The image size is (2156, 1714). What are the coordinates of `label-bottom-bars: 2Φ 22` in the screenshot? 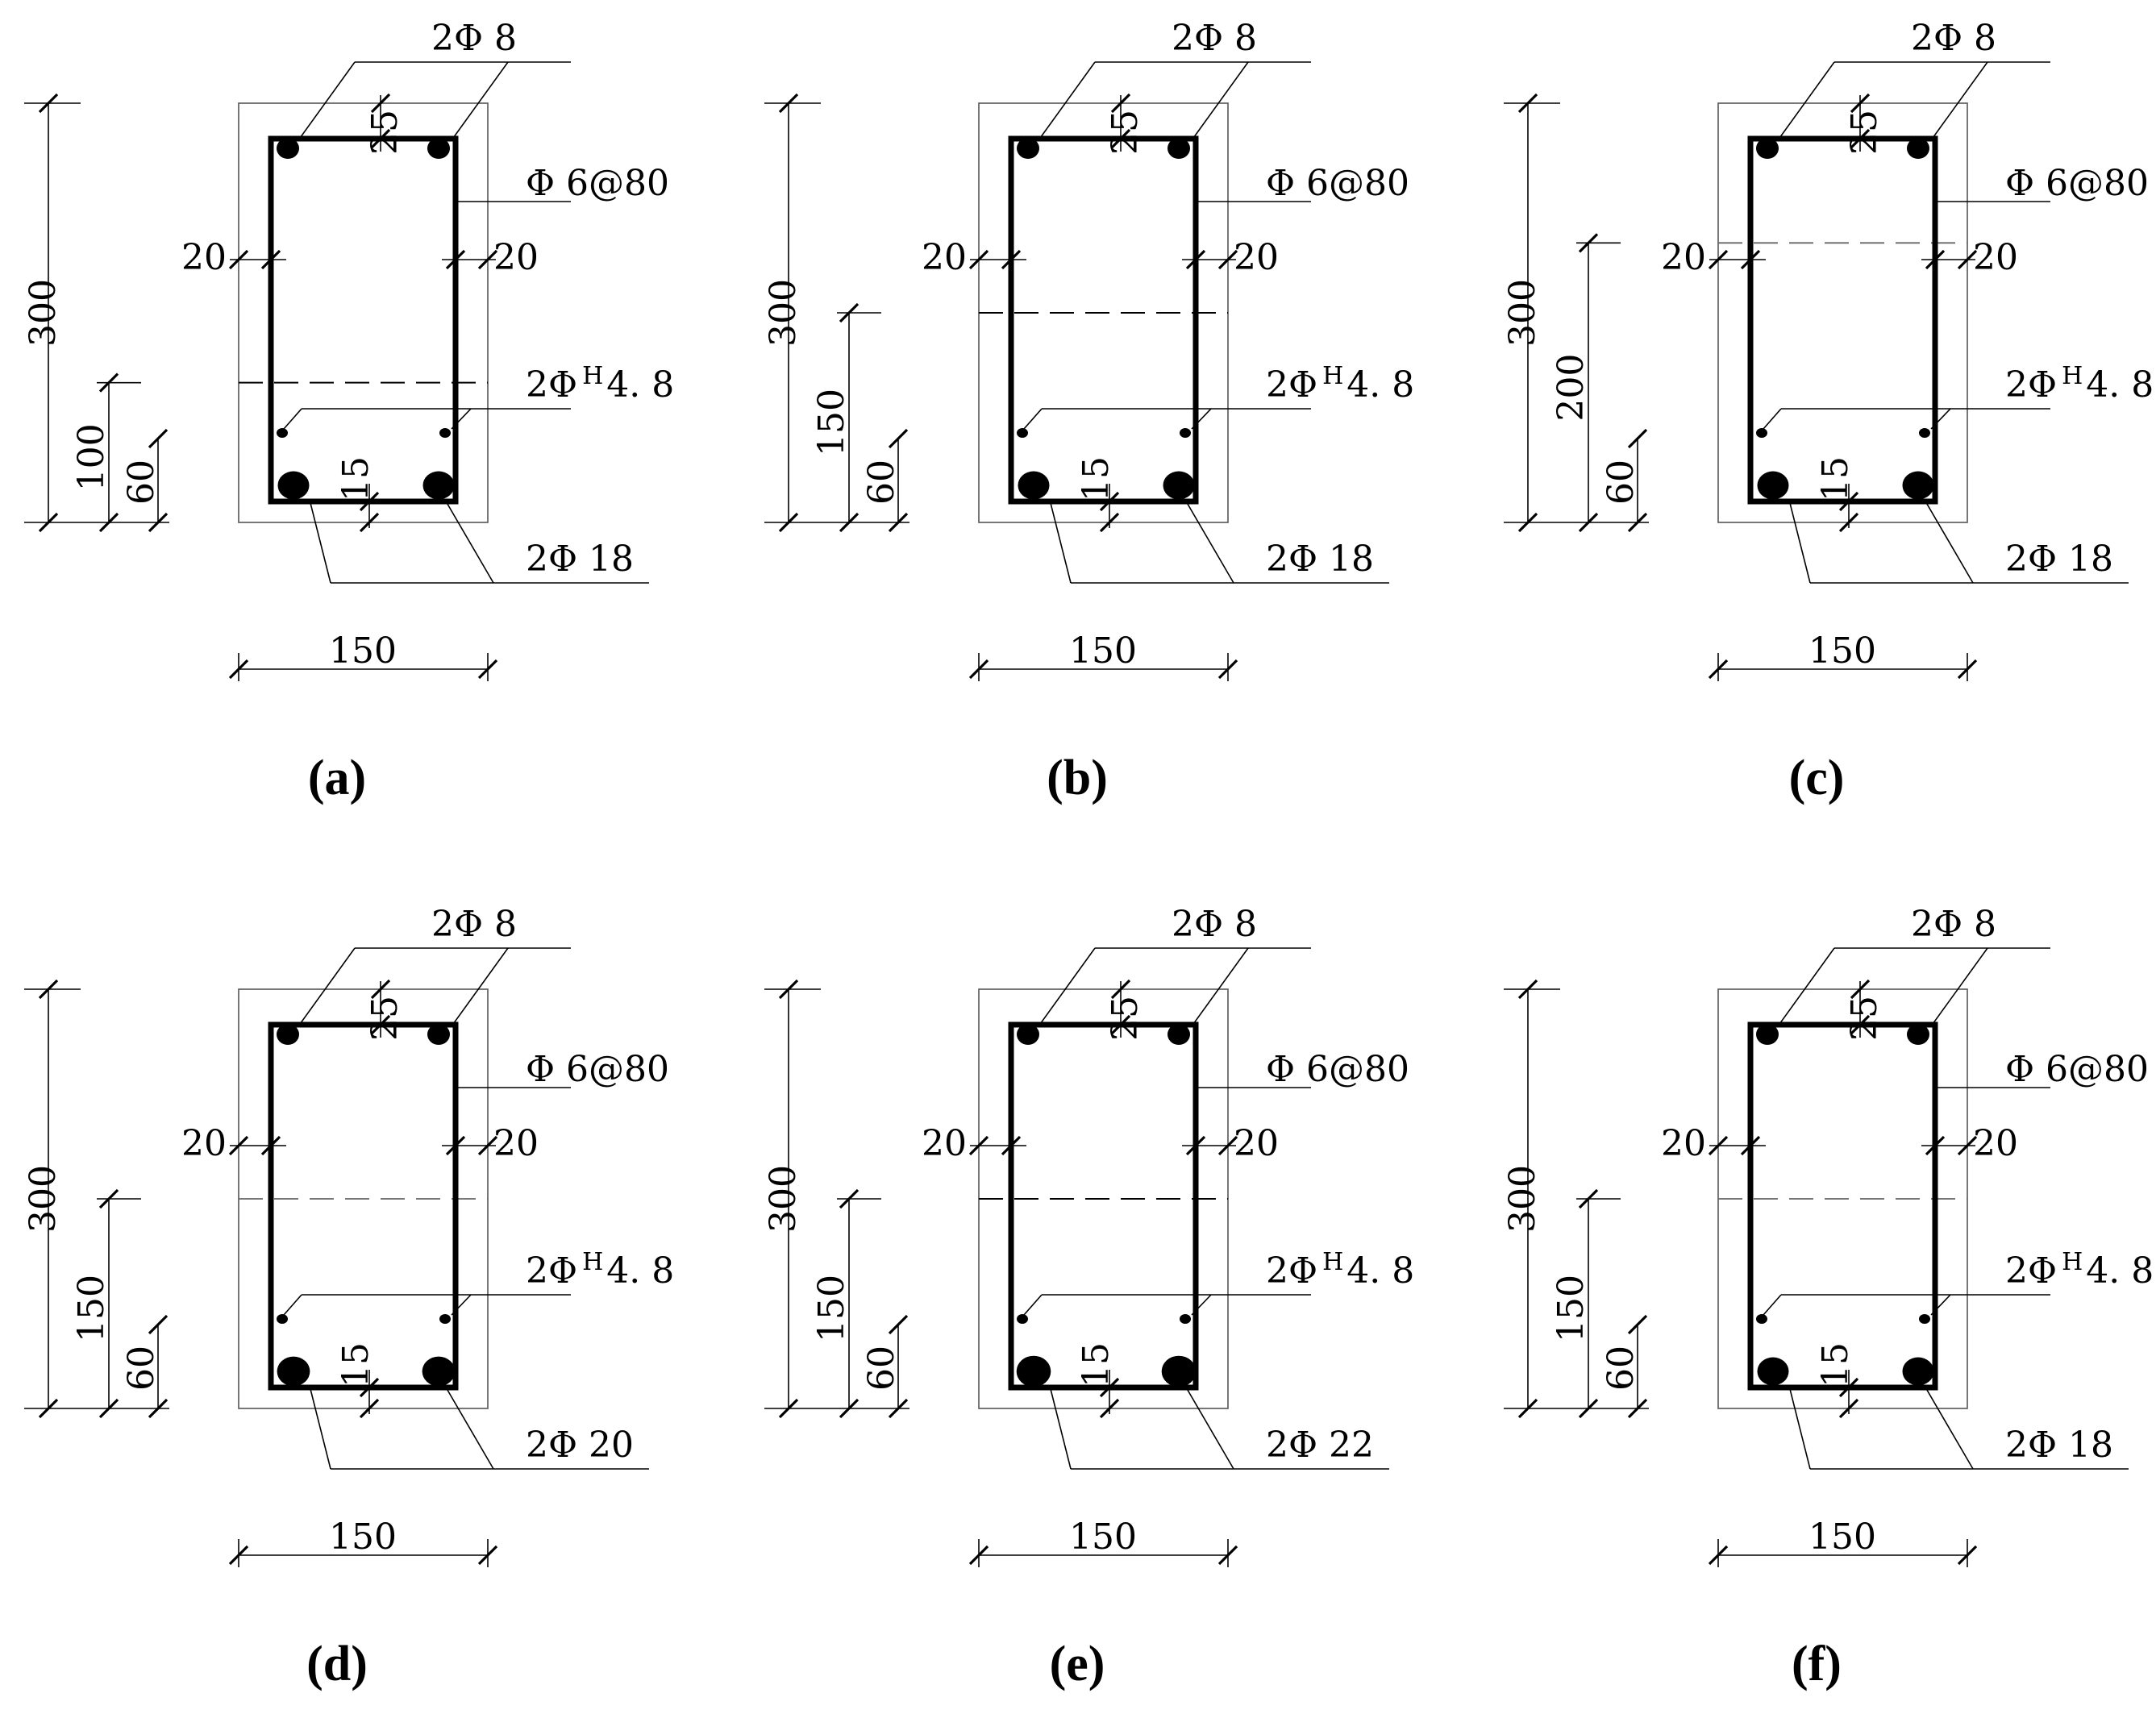 It's located at (1320, 1445).